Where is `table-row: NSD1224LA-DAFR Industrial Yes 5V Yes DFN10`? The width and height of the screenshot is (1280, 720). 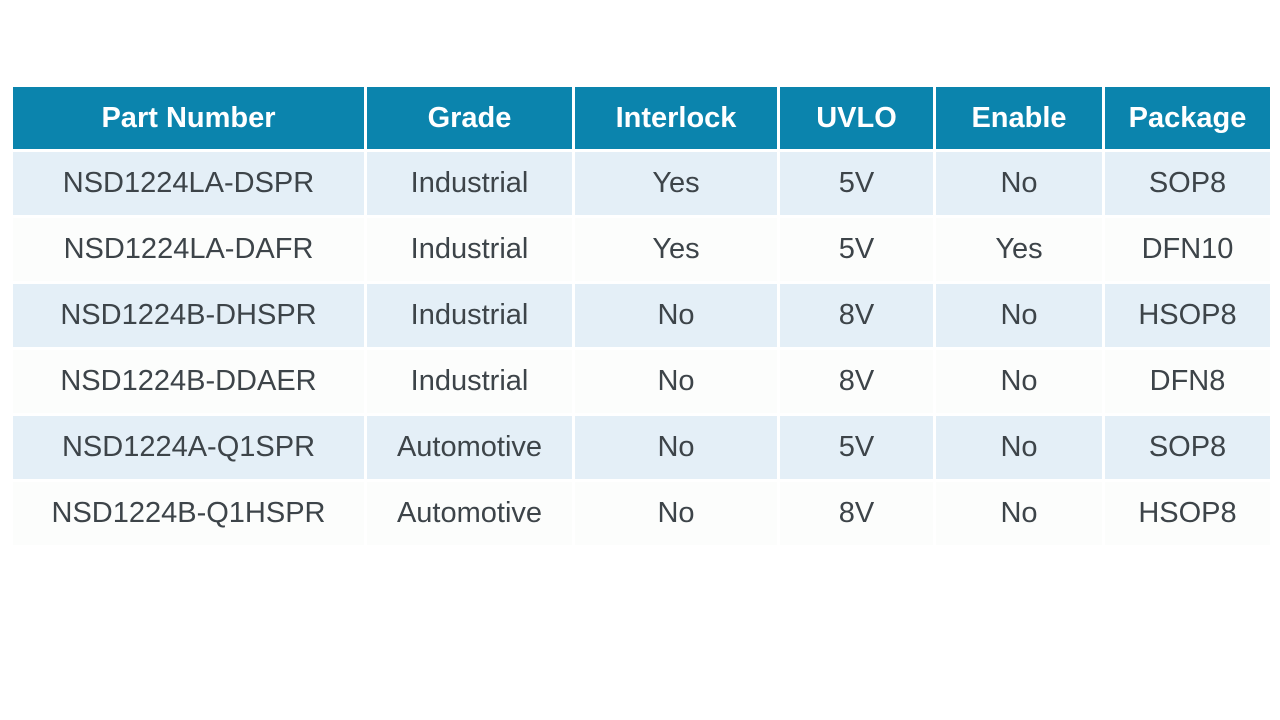
table-row: NSD1224LA-DAFR Industrial Yes 5V Yes DFN10 is located at coordinates (641, 249).